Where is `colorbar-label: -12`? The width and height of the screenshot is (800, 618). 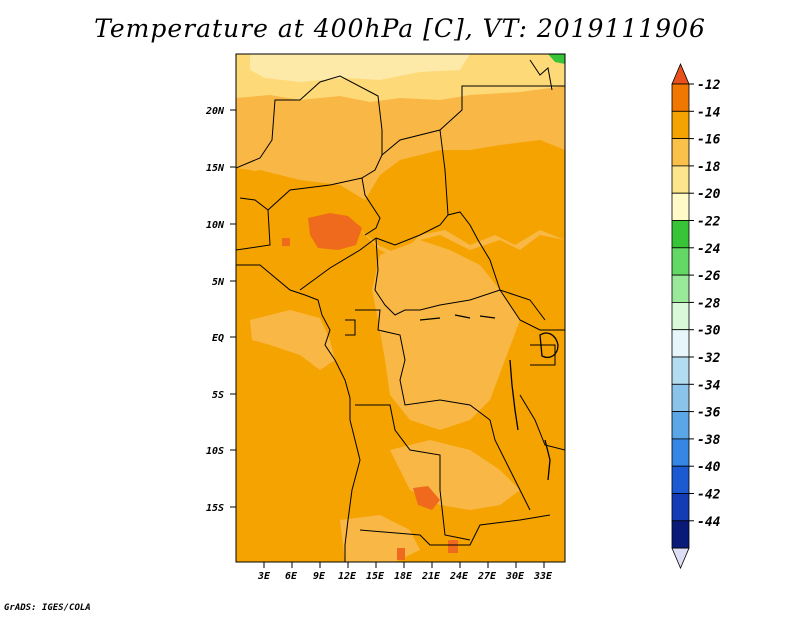
colorbar-label: -12 is located at coordinates (709, 85).